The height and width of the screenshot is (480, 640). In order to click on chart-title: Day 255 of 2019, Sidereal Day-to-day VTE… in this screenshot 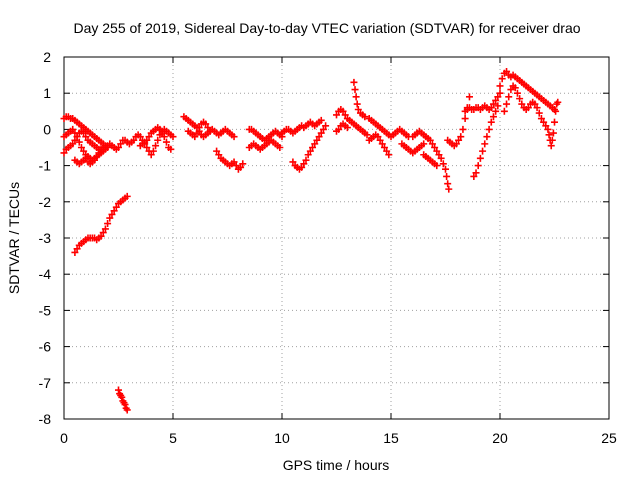, I will do `click(326, 28)`.